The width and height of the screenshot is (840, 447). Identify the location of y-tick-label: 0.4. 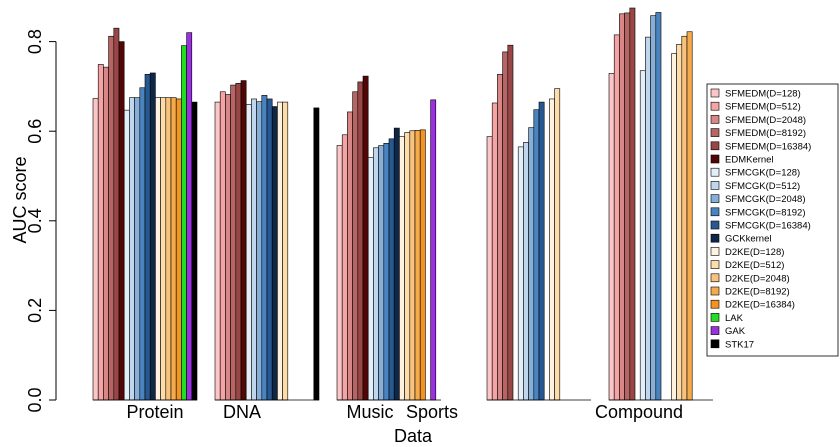
(35, 220).